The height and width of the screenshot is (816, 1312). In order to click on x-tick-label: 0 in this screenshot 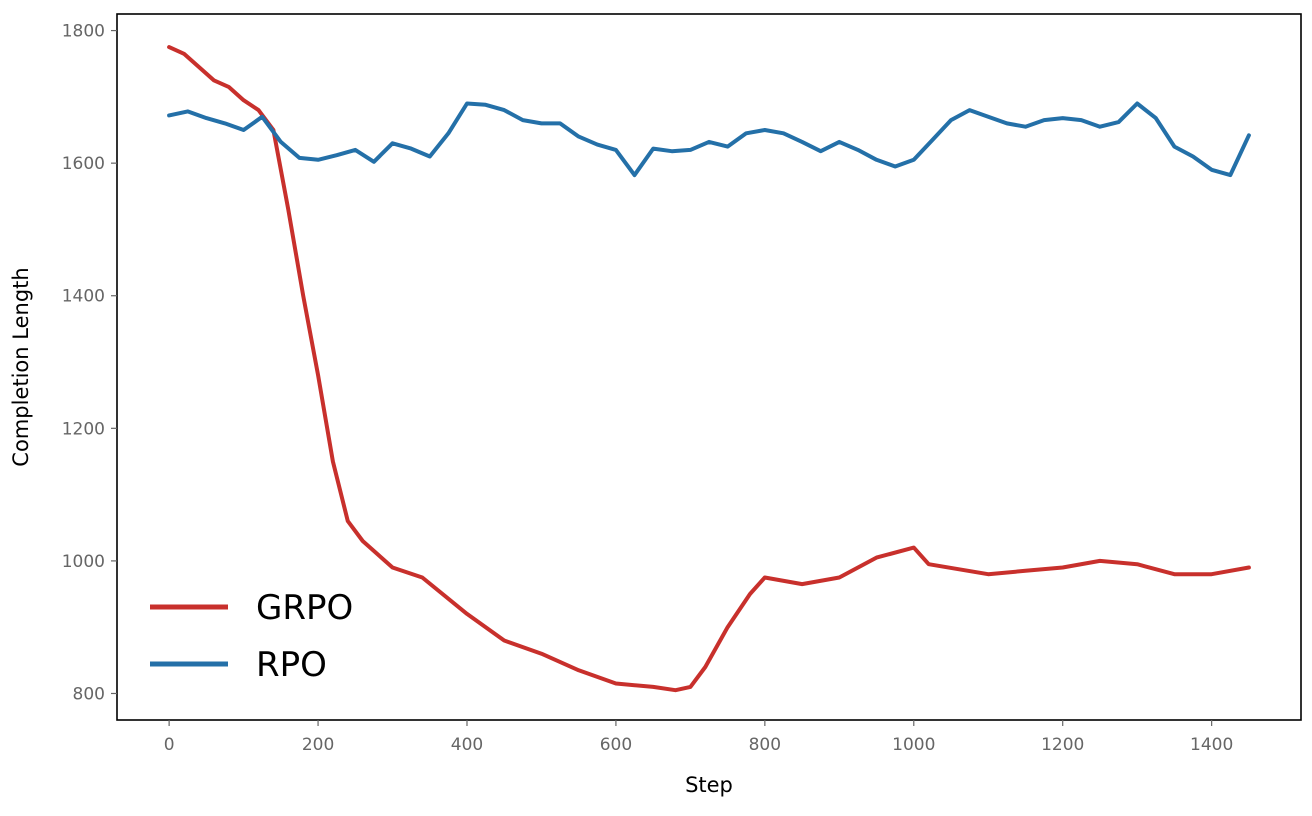, I will do `click(169, 745)`.